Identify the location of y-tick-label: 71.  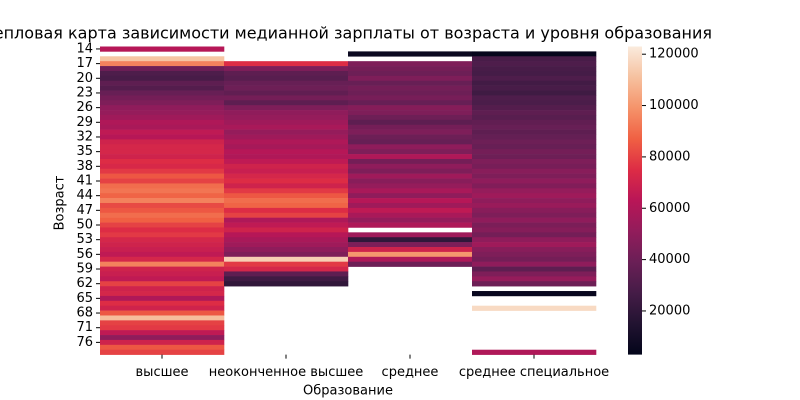
(84, 327).